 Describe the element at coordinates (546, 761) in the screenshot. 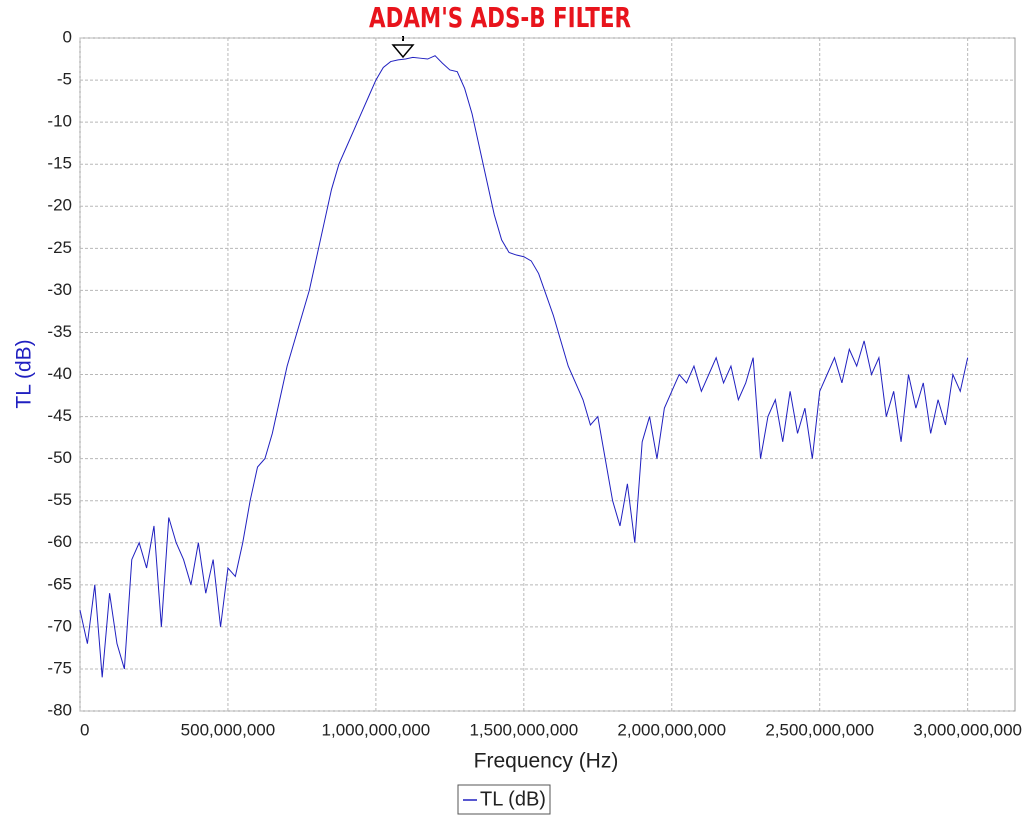

I see `x-axis-label: Frequency (Hz)` at that location.